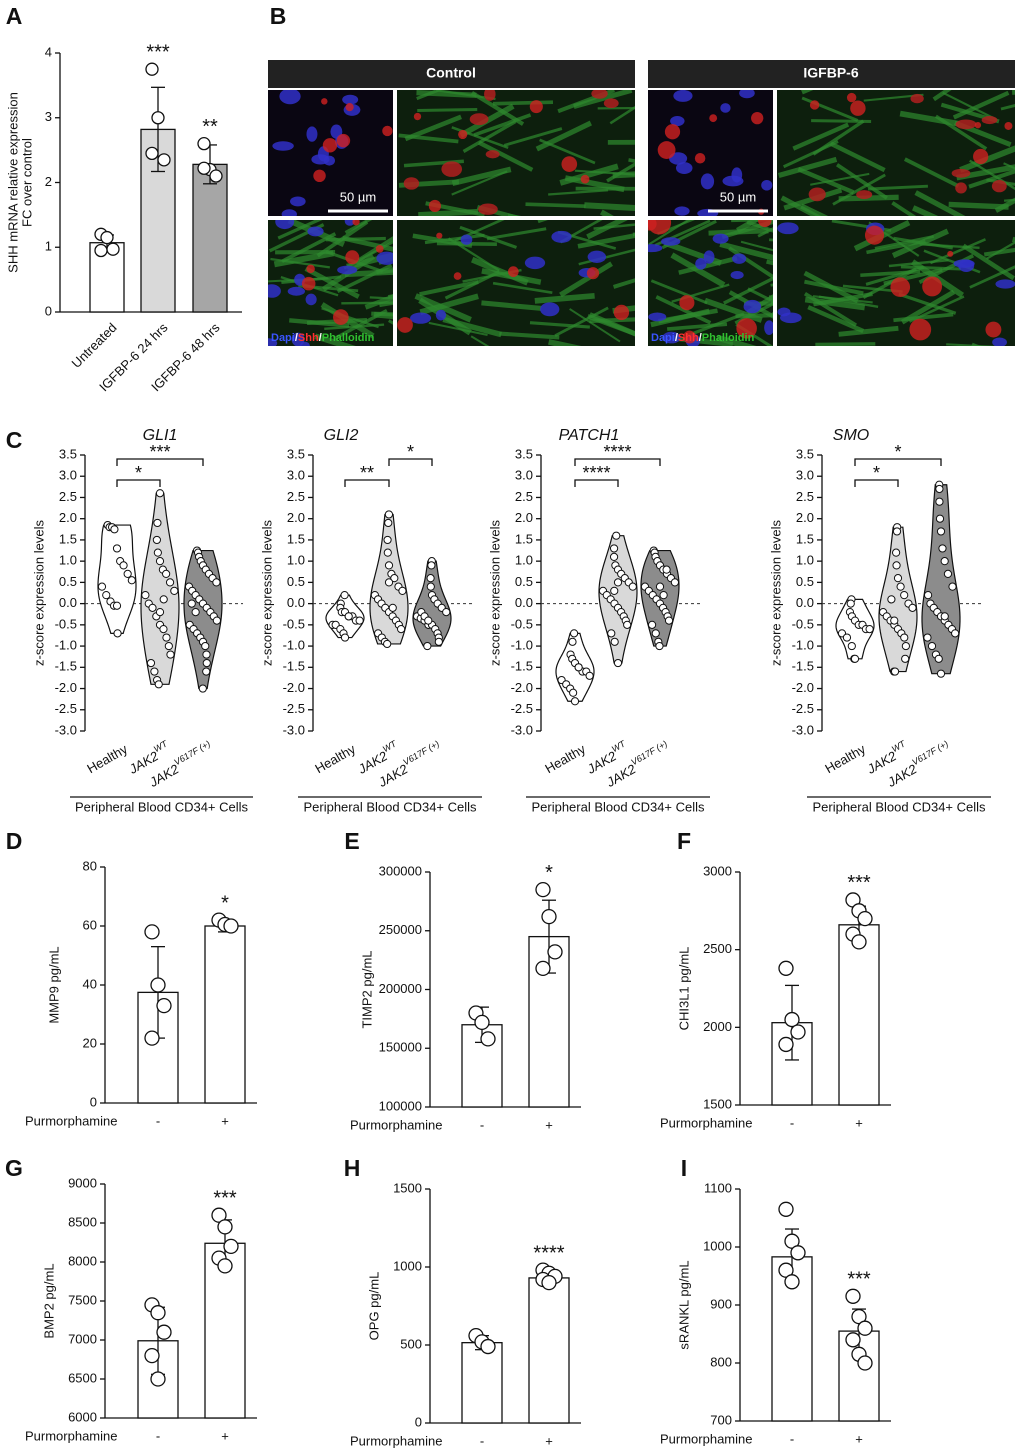 The height and width of the screenshot is (1452, 1020). I want to click on x-tick-label: -, so click(158, 1435).